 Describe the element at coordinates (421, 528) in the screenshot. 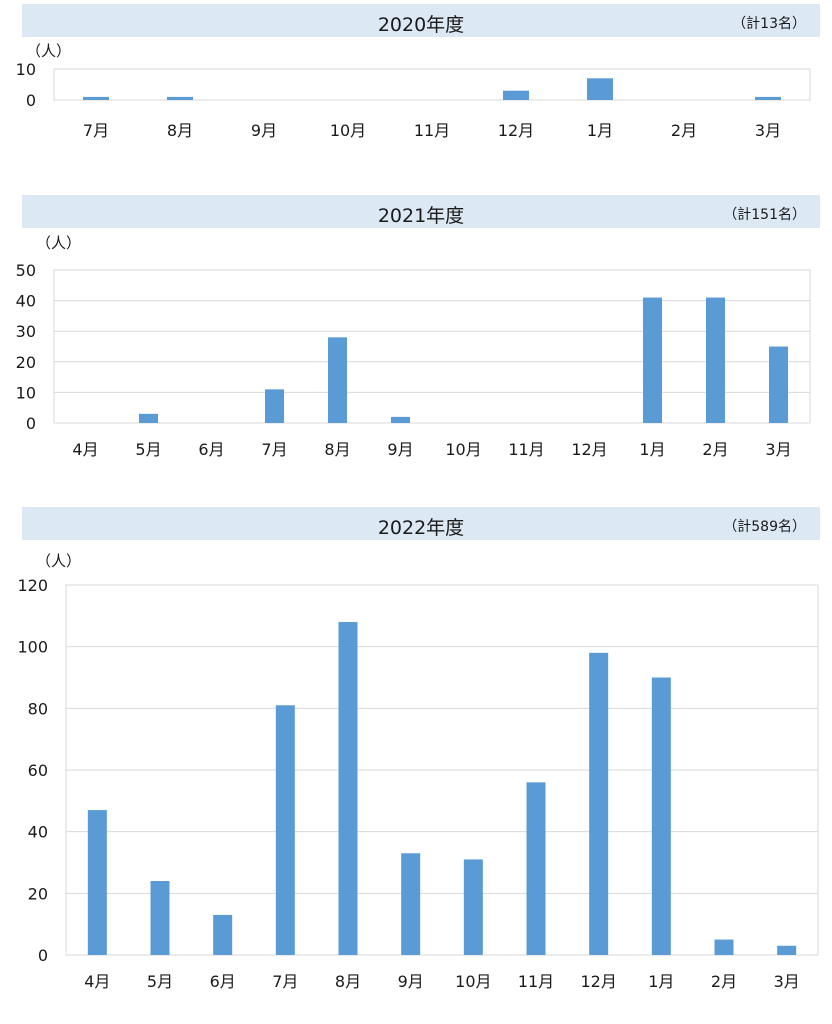

I see `chart-title: 2022年度` at that location.